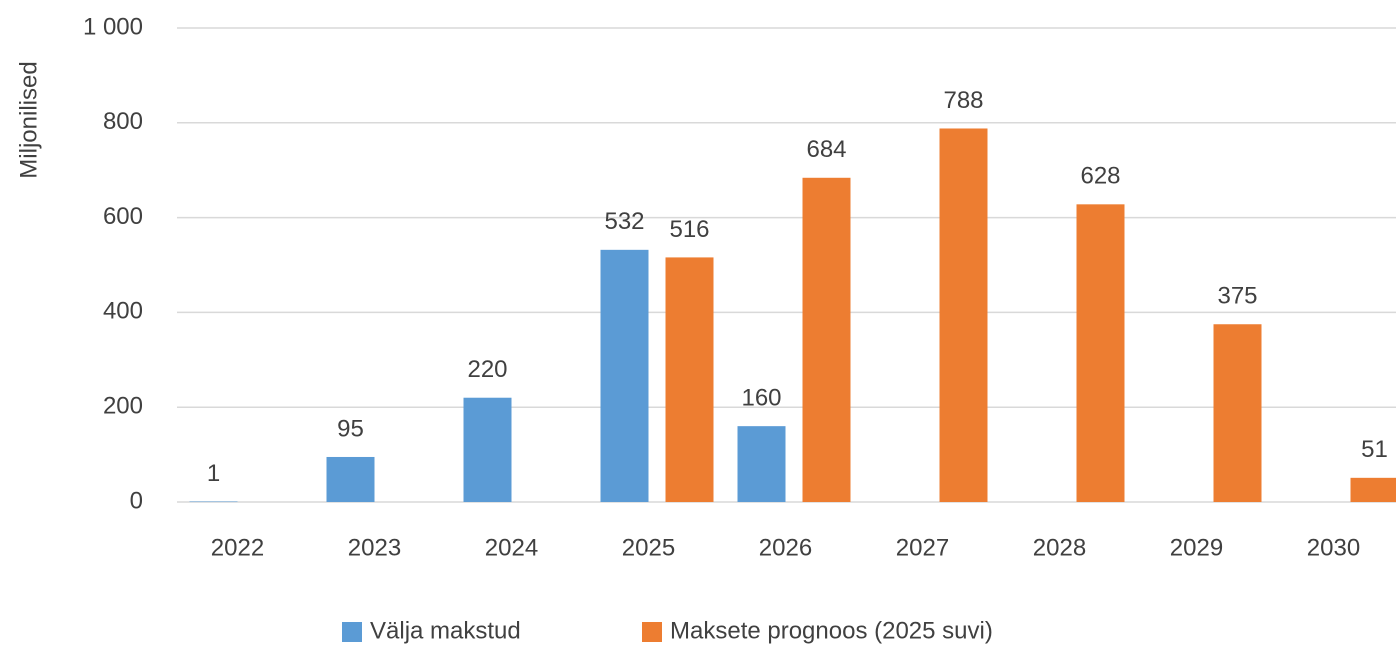 This screenshot has height=646, width=1396. I want to click on legend-label: Välja makstud, so click(445, 630).